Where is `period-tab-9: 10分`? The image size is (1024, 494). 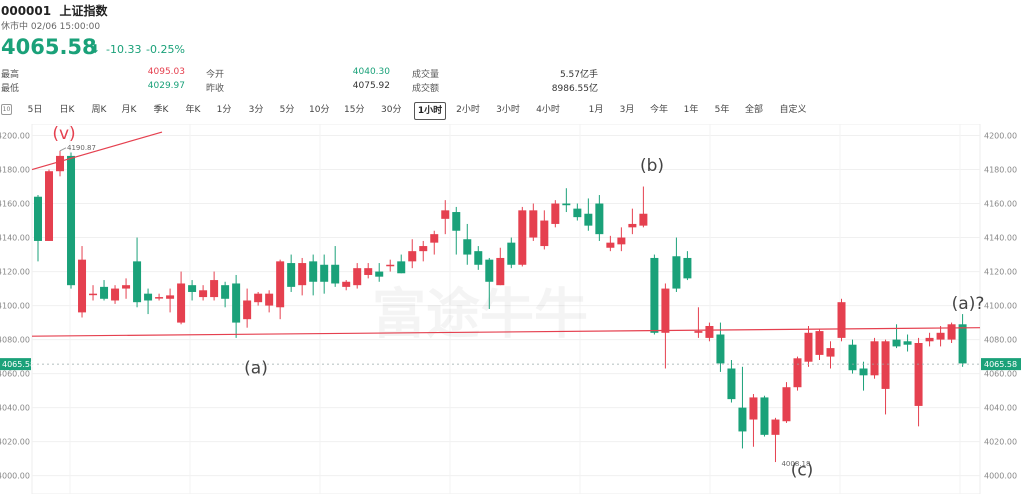 period-tab-9: 10分 is located at coordinates (319, 110).